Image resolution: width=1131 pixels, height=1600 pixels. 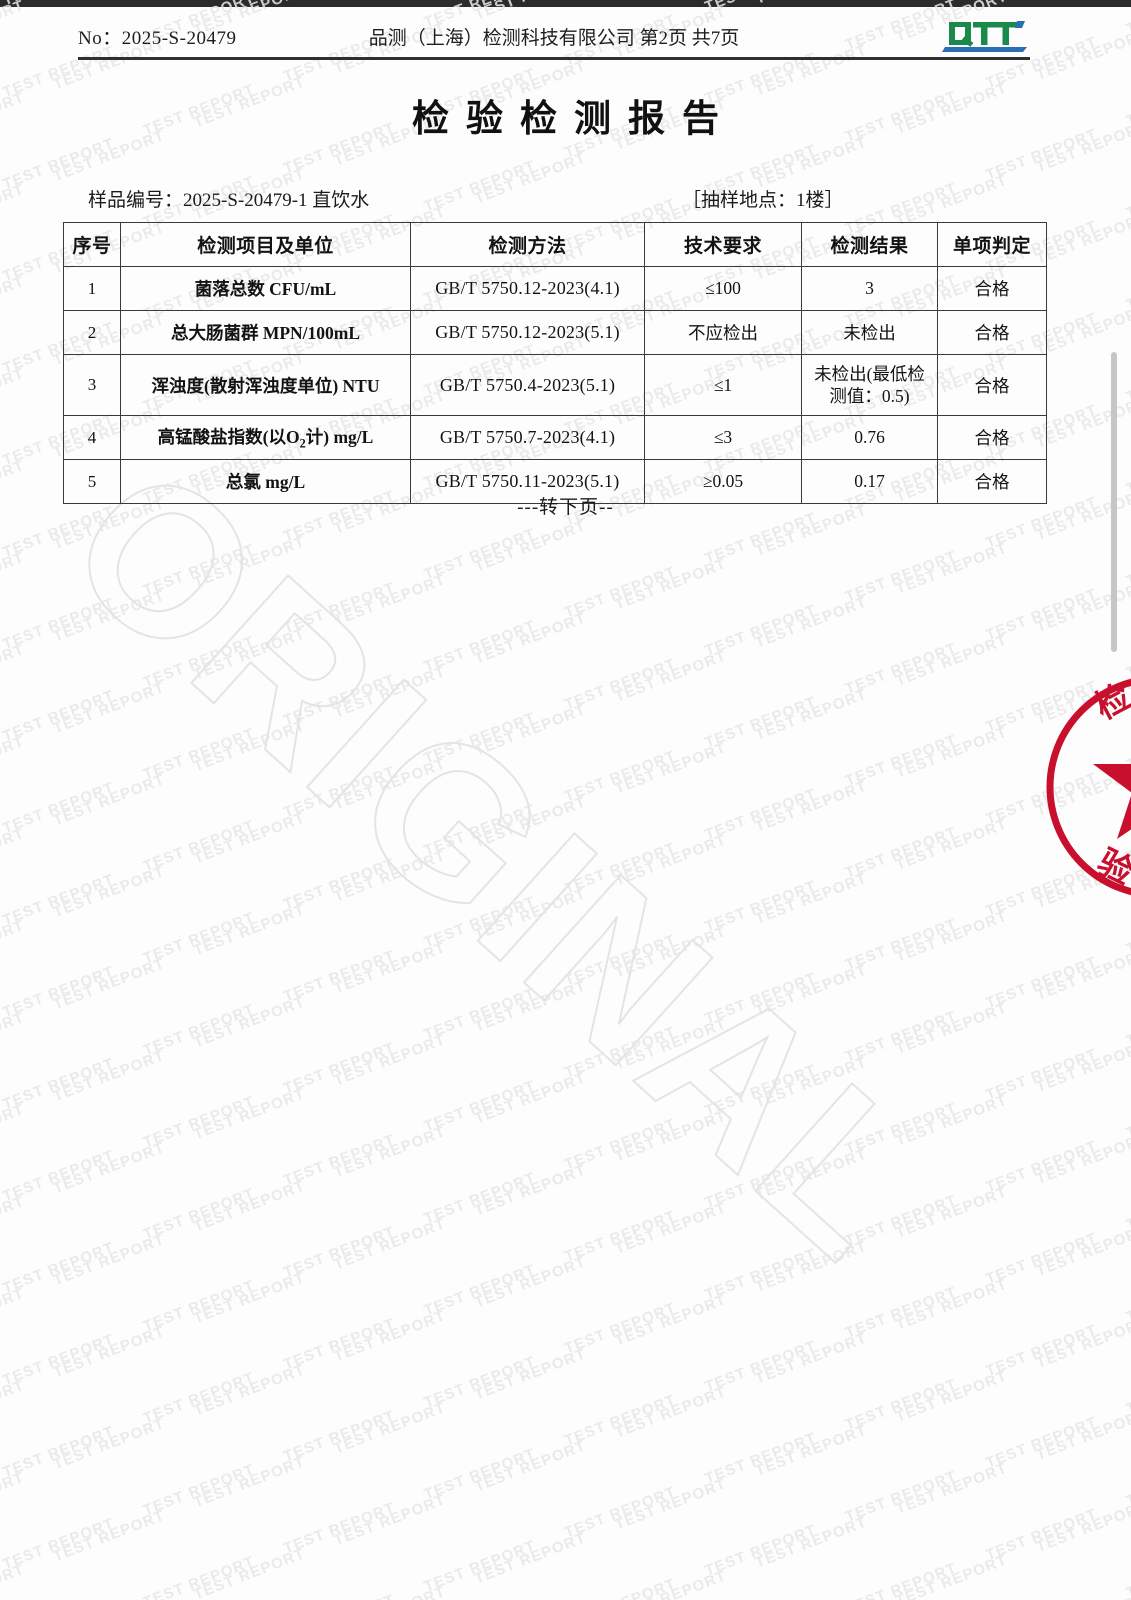 I want to click on cell-index: 3, so click(x=92, y=385).